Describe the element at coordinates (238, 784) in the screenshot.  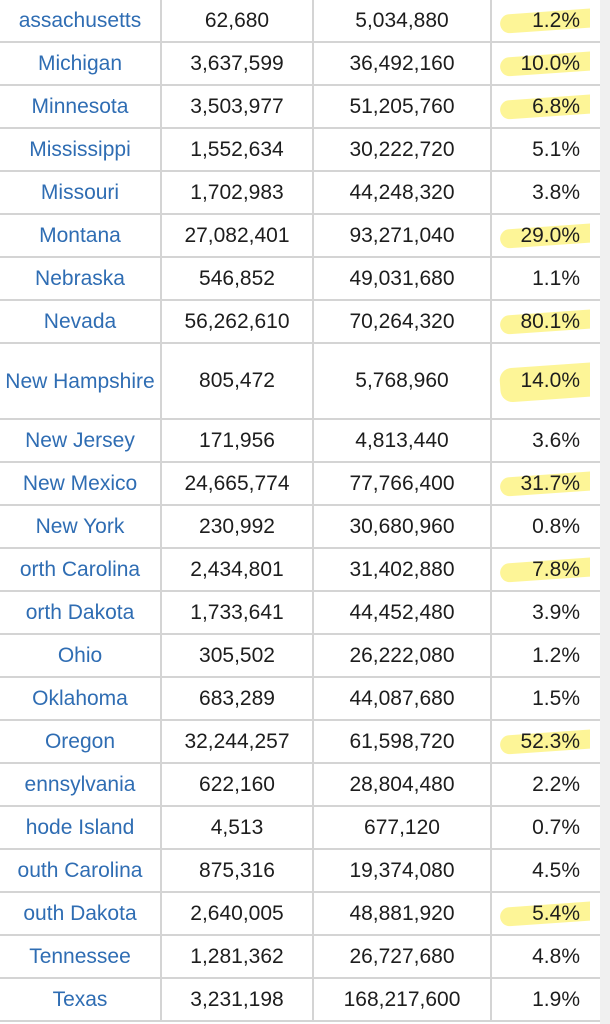
I see `value-1-cell: 622,160` at that location.